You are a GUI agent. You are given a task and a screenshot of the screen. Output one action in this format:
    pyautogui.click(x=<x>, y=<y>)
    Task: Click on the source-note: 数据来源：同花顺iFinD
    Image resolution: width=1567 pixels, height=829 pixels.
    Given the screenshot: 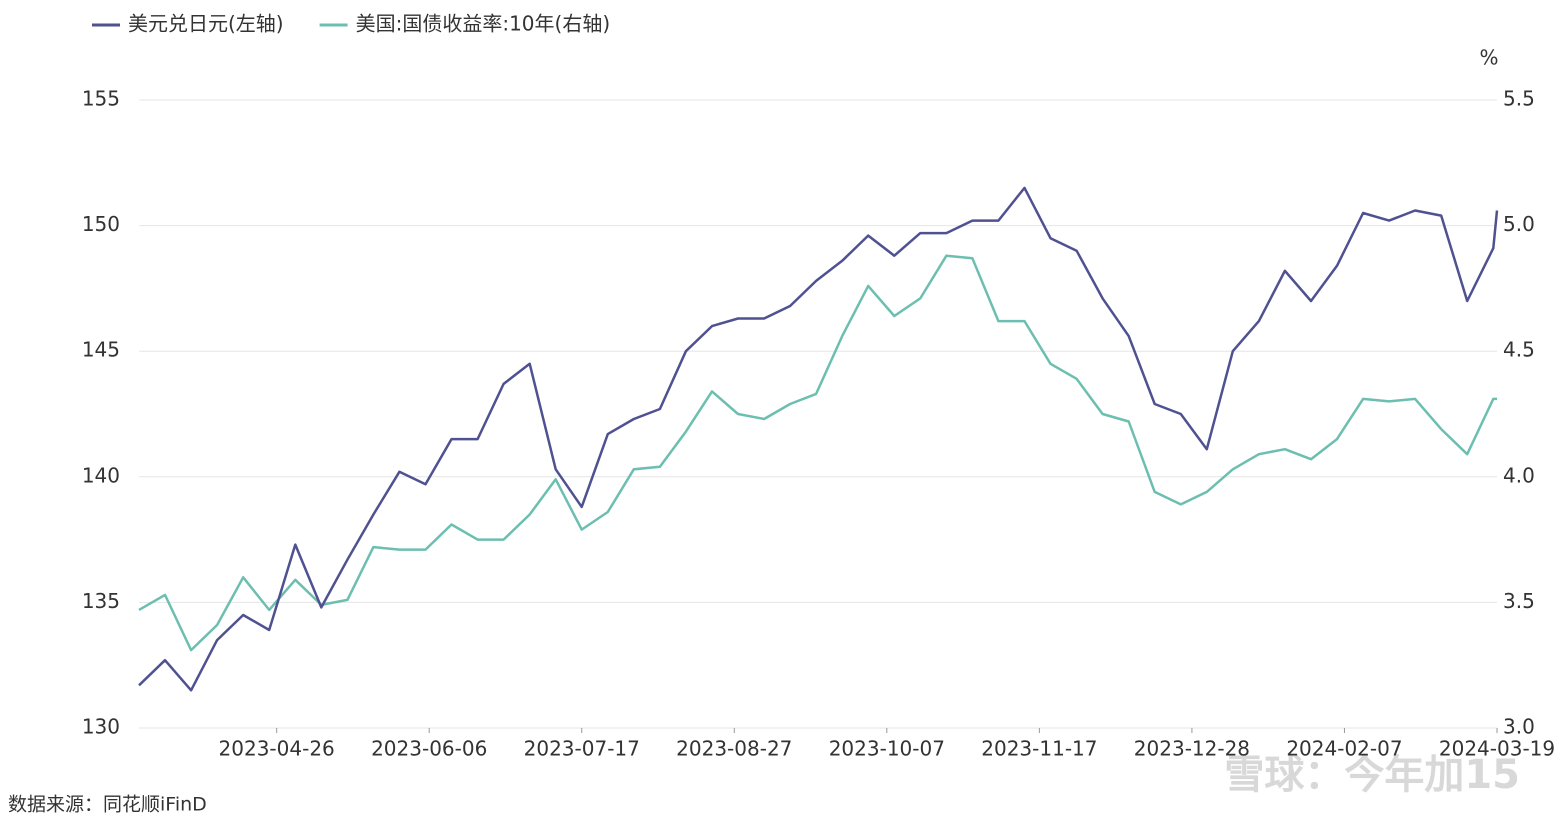 What is the action you would take?
    pyautogui.click(x=107, y=805)
    